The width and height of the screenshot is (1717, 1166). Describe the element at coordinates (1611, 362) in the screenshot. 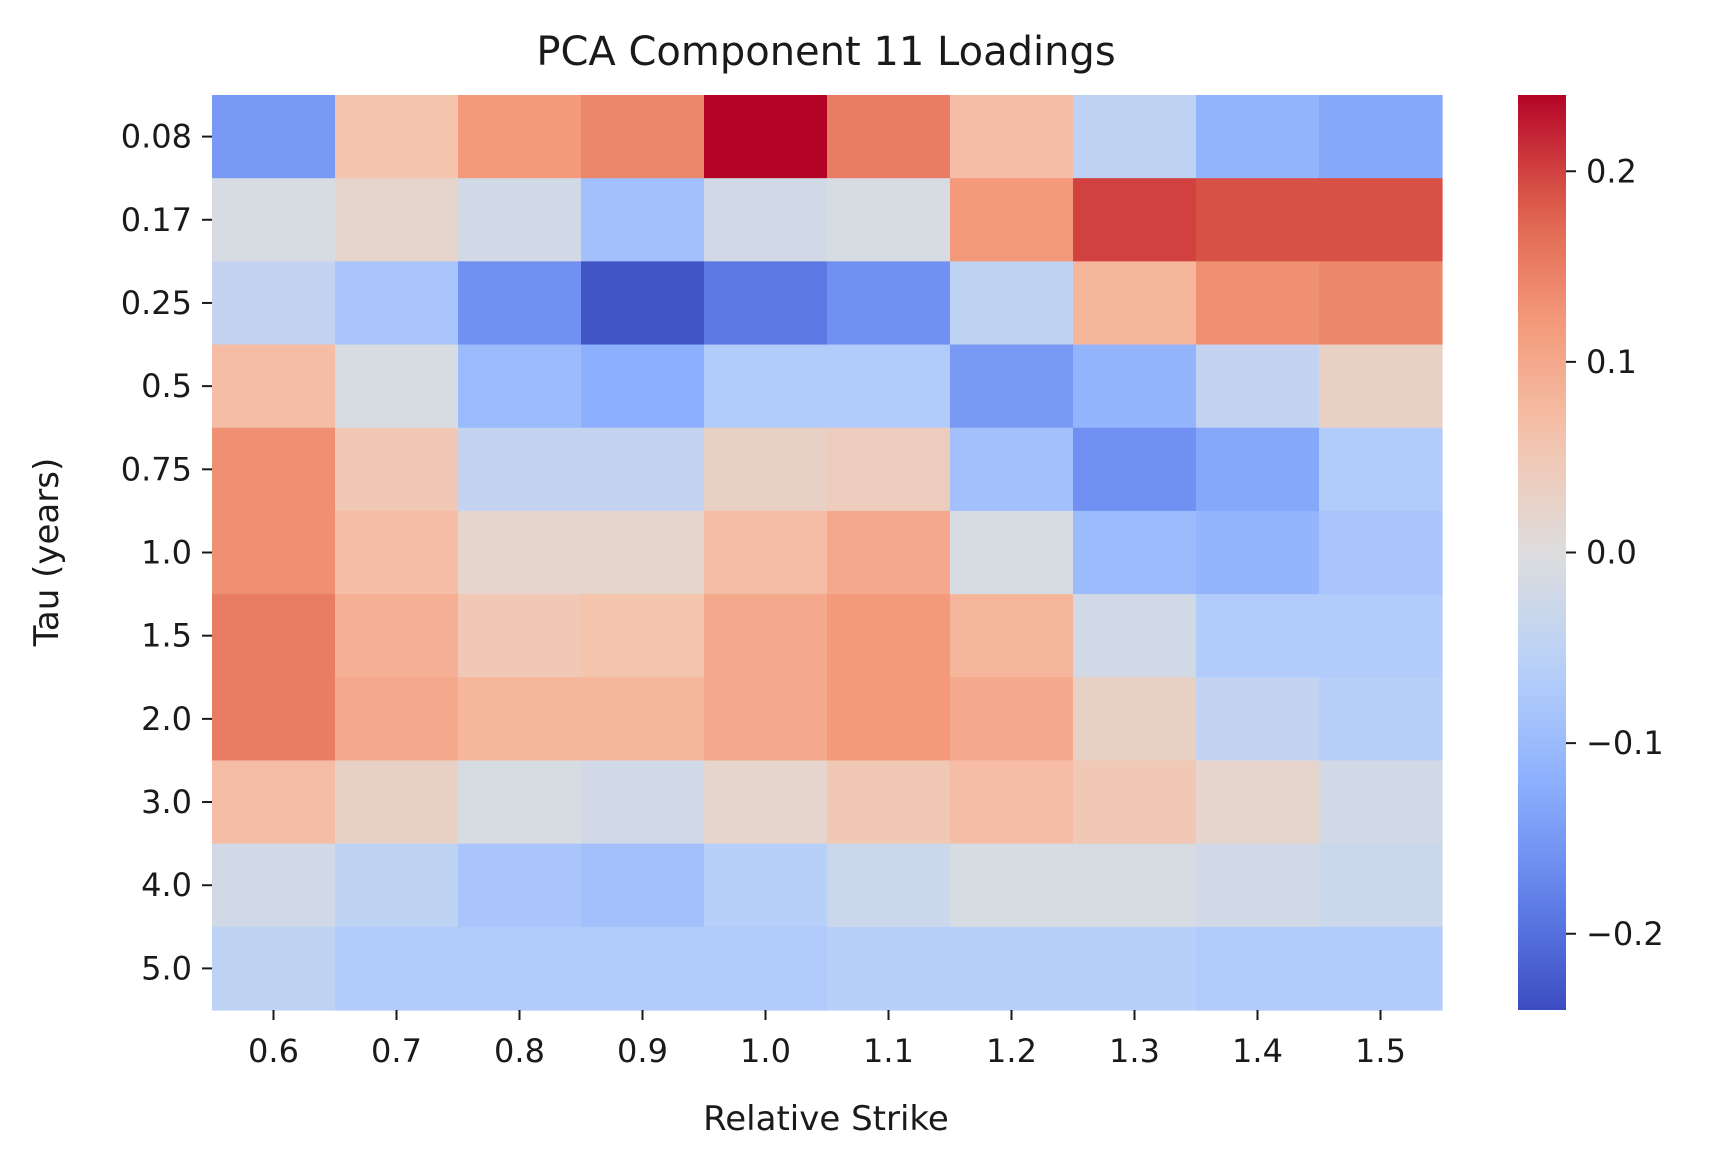

I see `colorbar-tick-label: 0.1` at that location.